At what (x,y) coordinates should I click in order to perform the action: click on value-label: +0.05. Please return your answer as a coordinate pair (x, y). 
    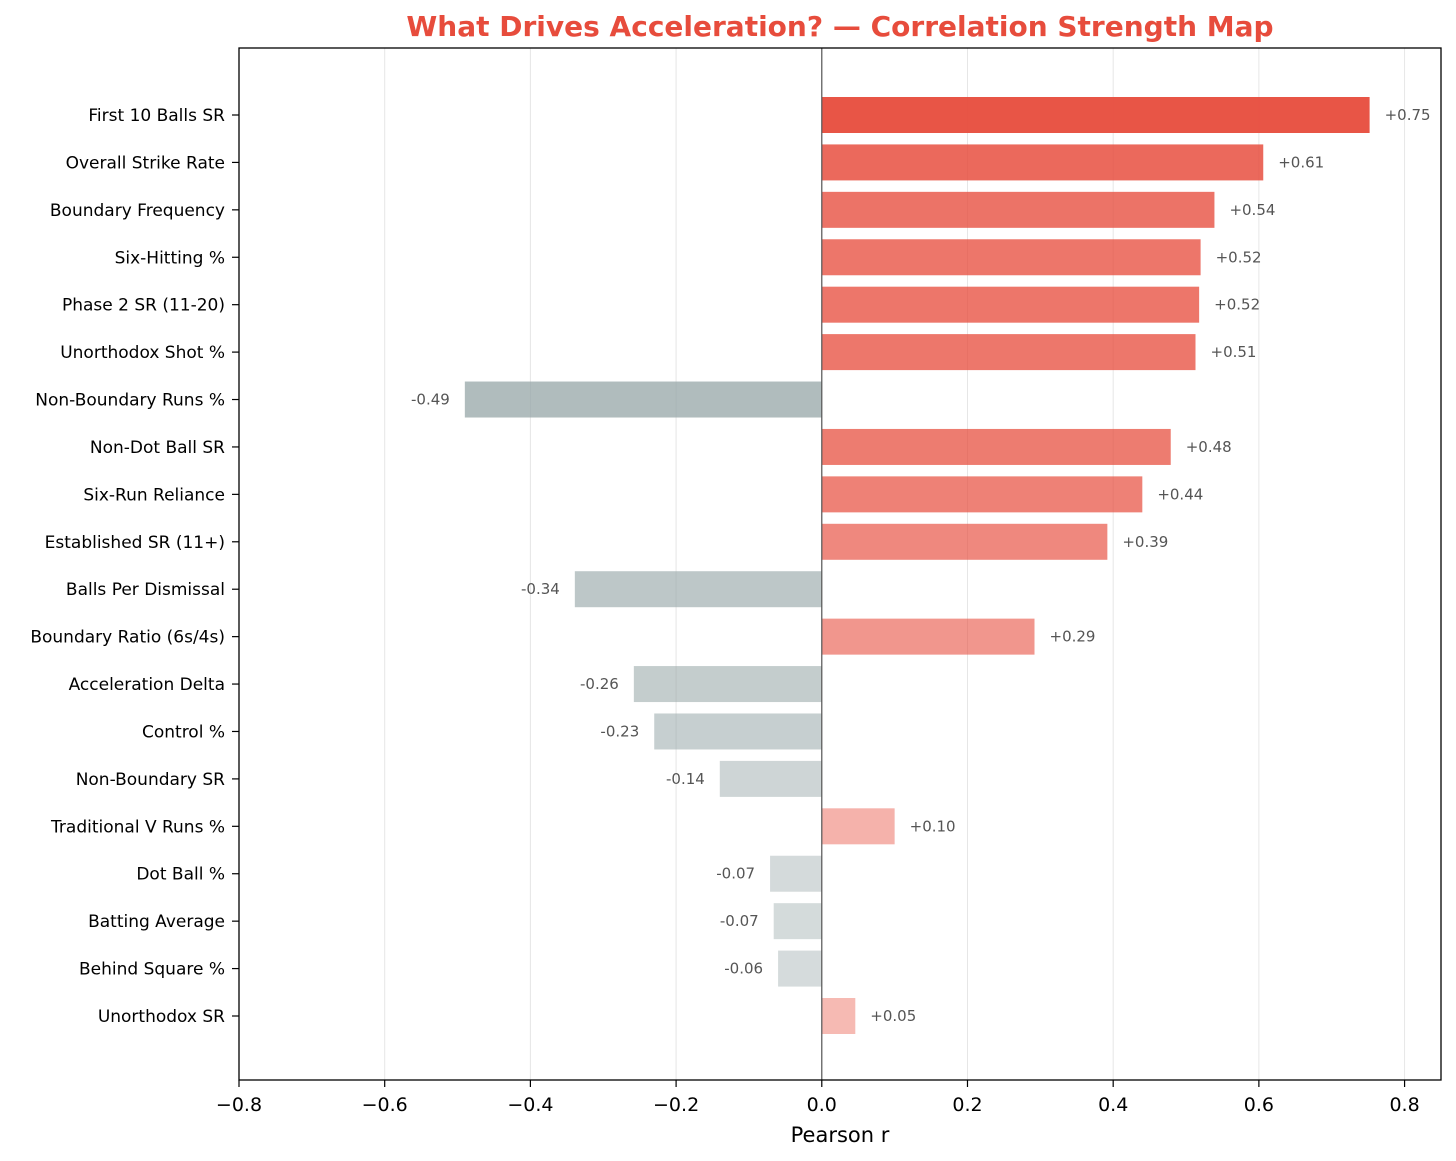
    Looking at the image, I should click on (893, 1016).